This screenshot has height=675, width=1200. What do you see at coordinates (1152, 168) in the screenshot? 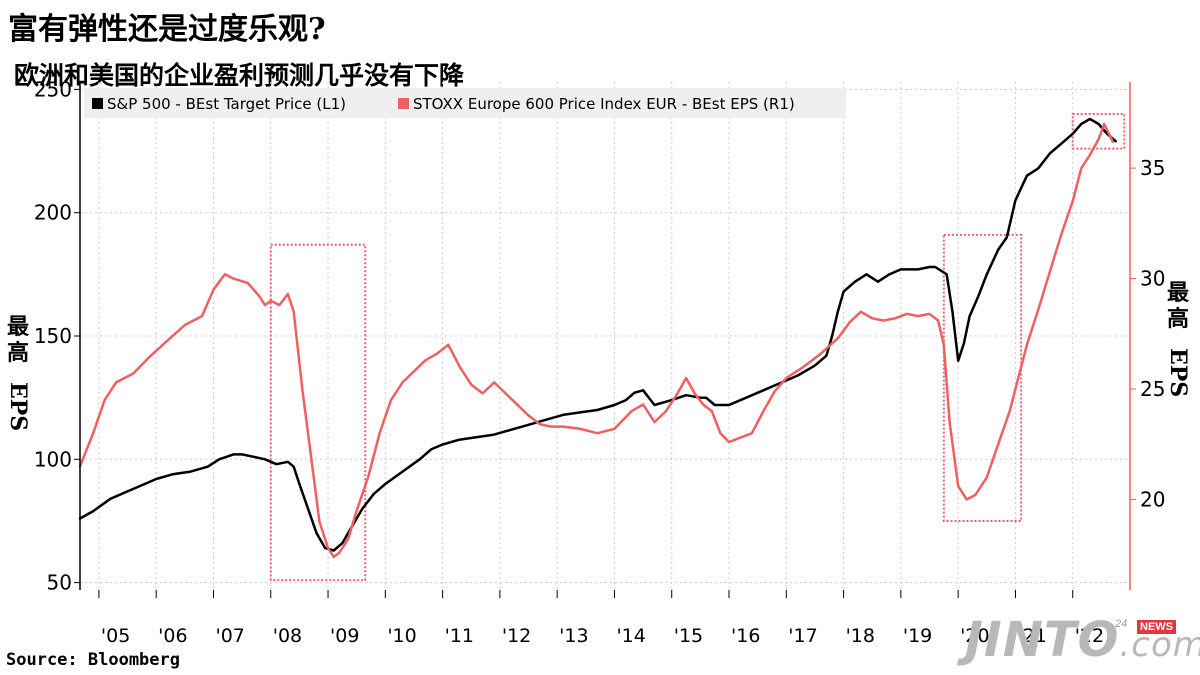
I see `y-right-tick-label: 35` at bounding box center [1152, 168].